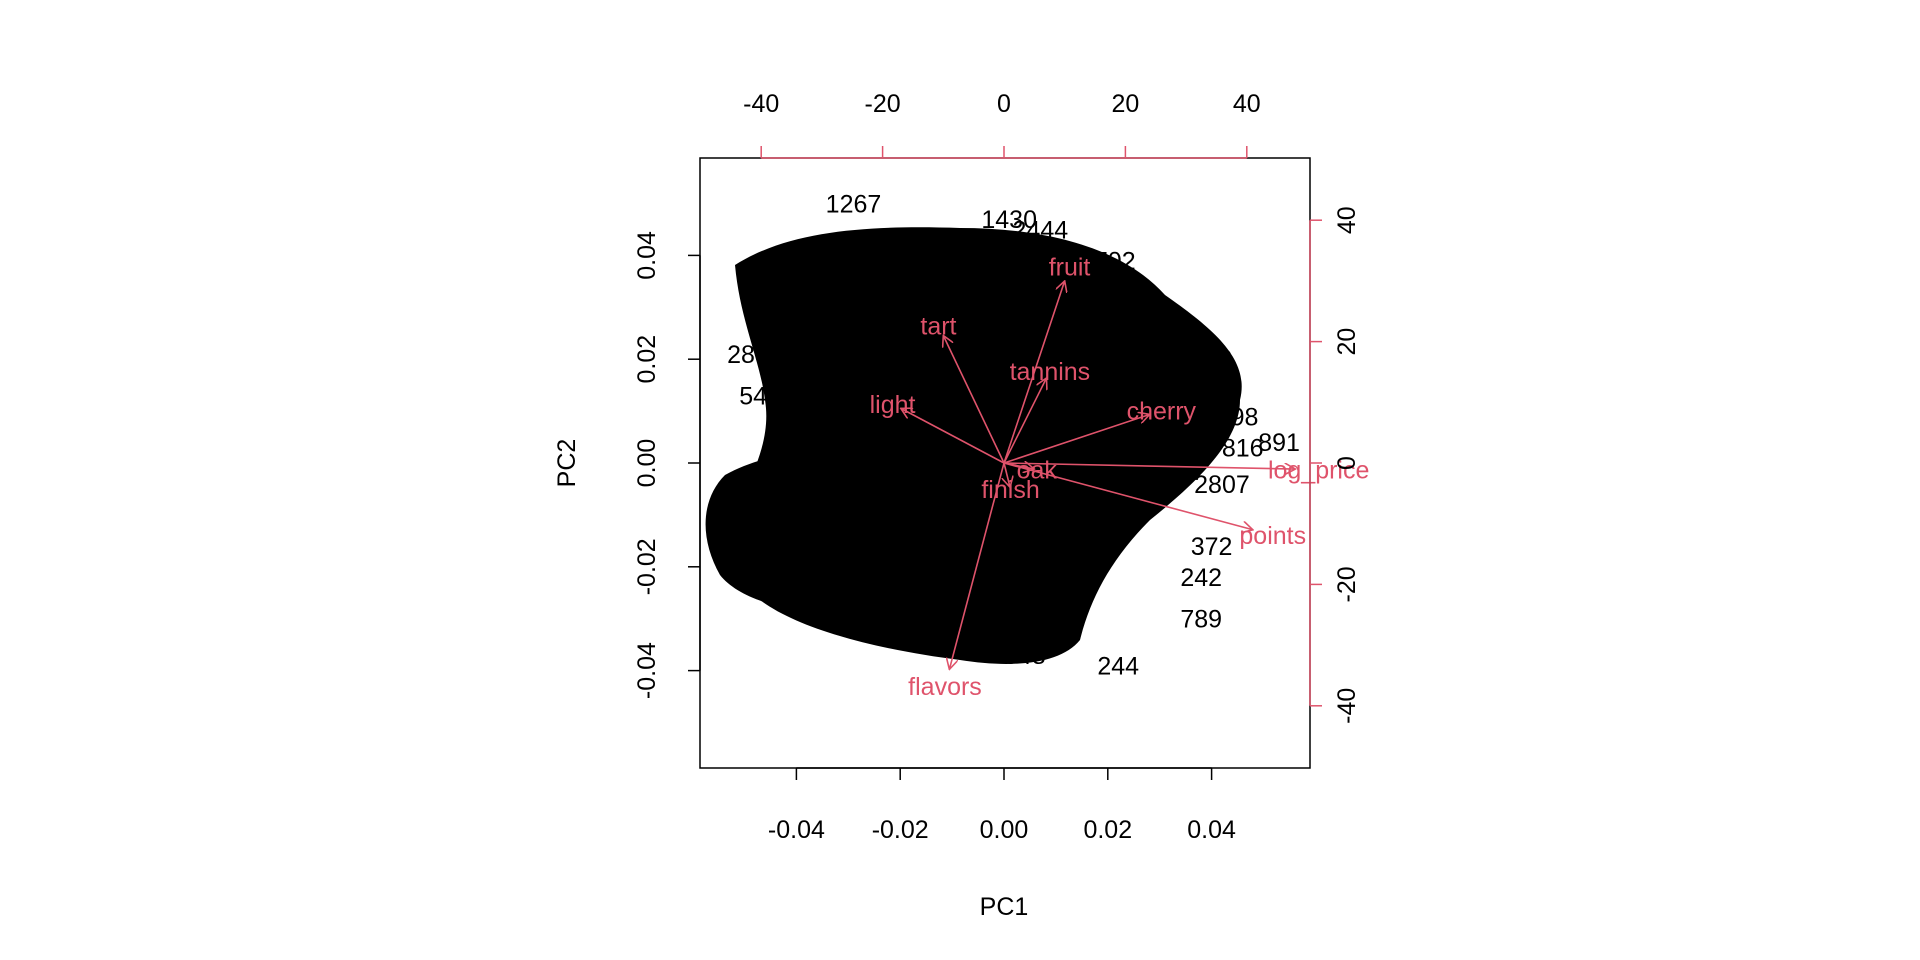  Describe the element at coordinates (1247, 104) in the screenshot. I see `top-tick-label: 40` at that location.